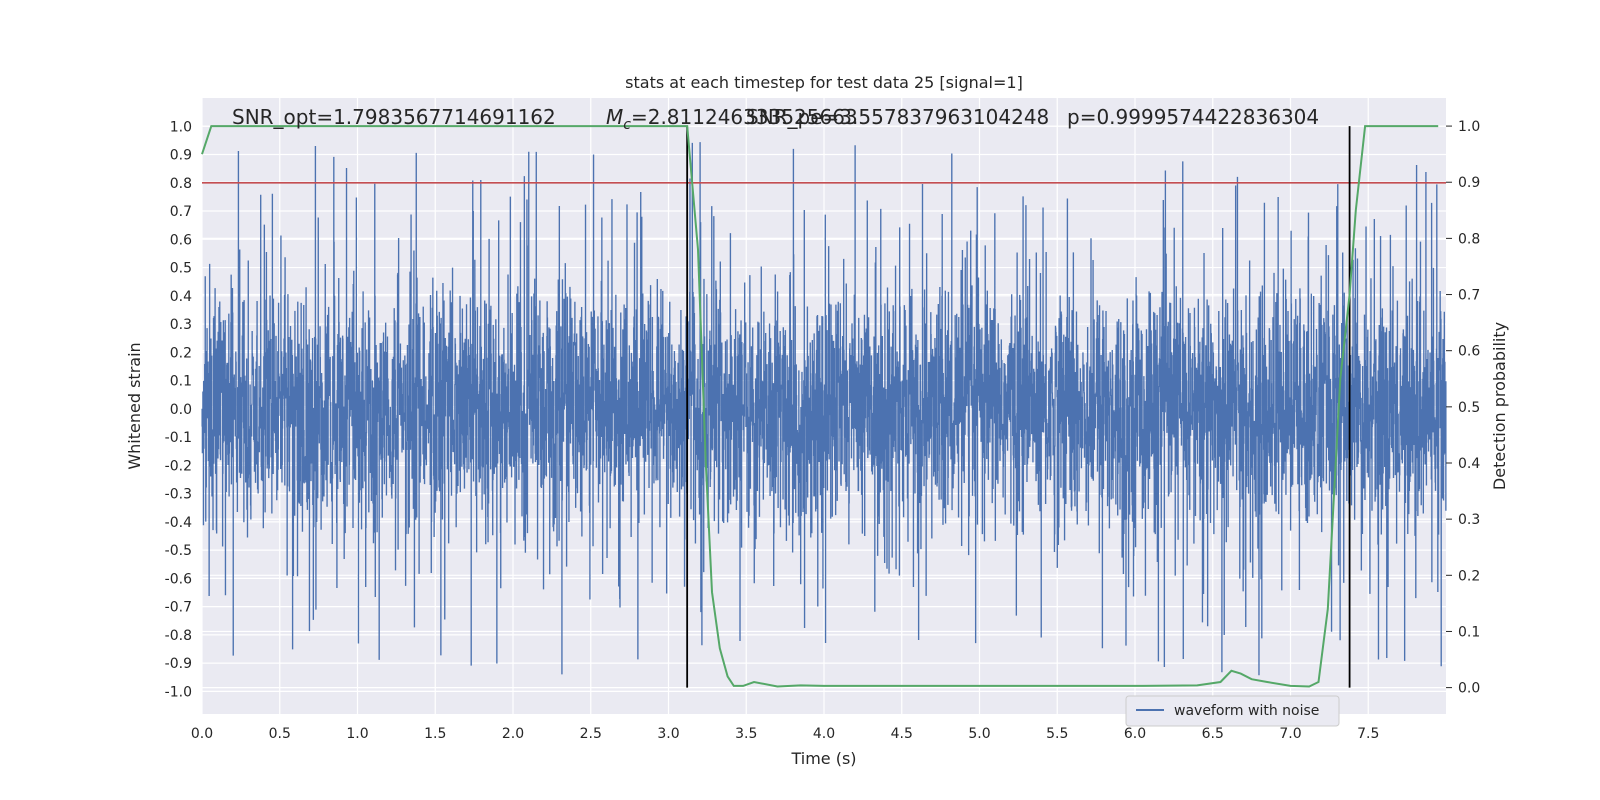 This screenshot has height=800, width=1600. What do you see at coordinates (178, 579) in the screenshot?
I see `y-left-tick-label: -0.6` at bounding box center [178, 579].